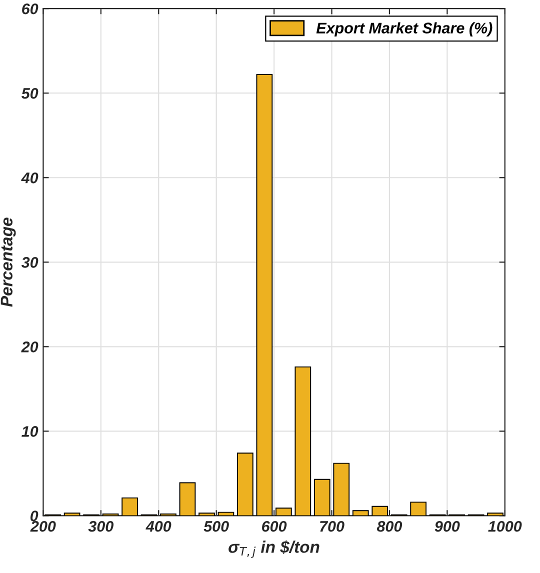 This screenshot has width=540, height=573. I want to click on x-tick-label: 700, so click(332, 526).